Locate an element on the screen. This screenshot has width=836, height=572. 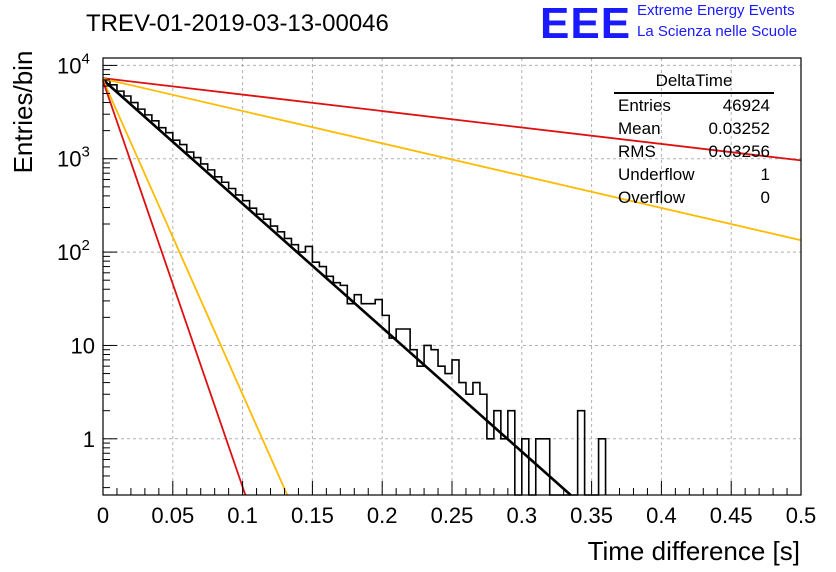
logo-line-1: Extreme Energy Events is located at coordinates (716, 10).